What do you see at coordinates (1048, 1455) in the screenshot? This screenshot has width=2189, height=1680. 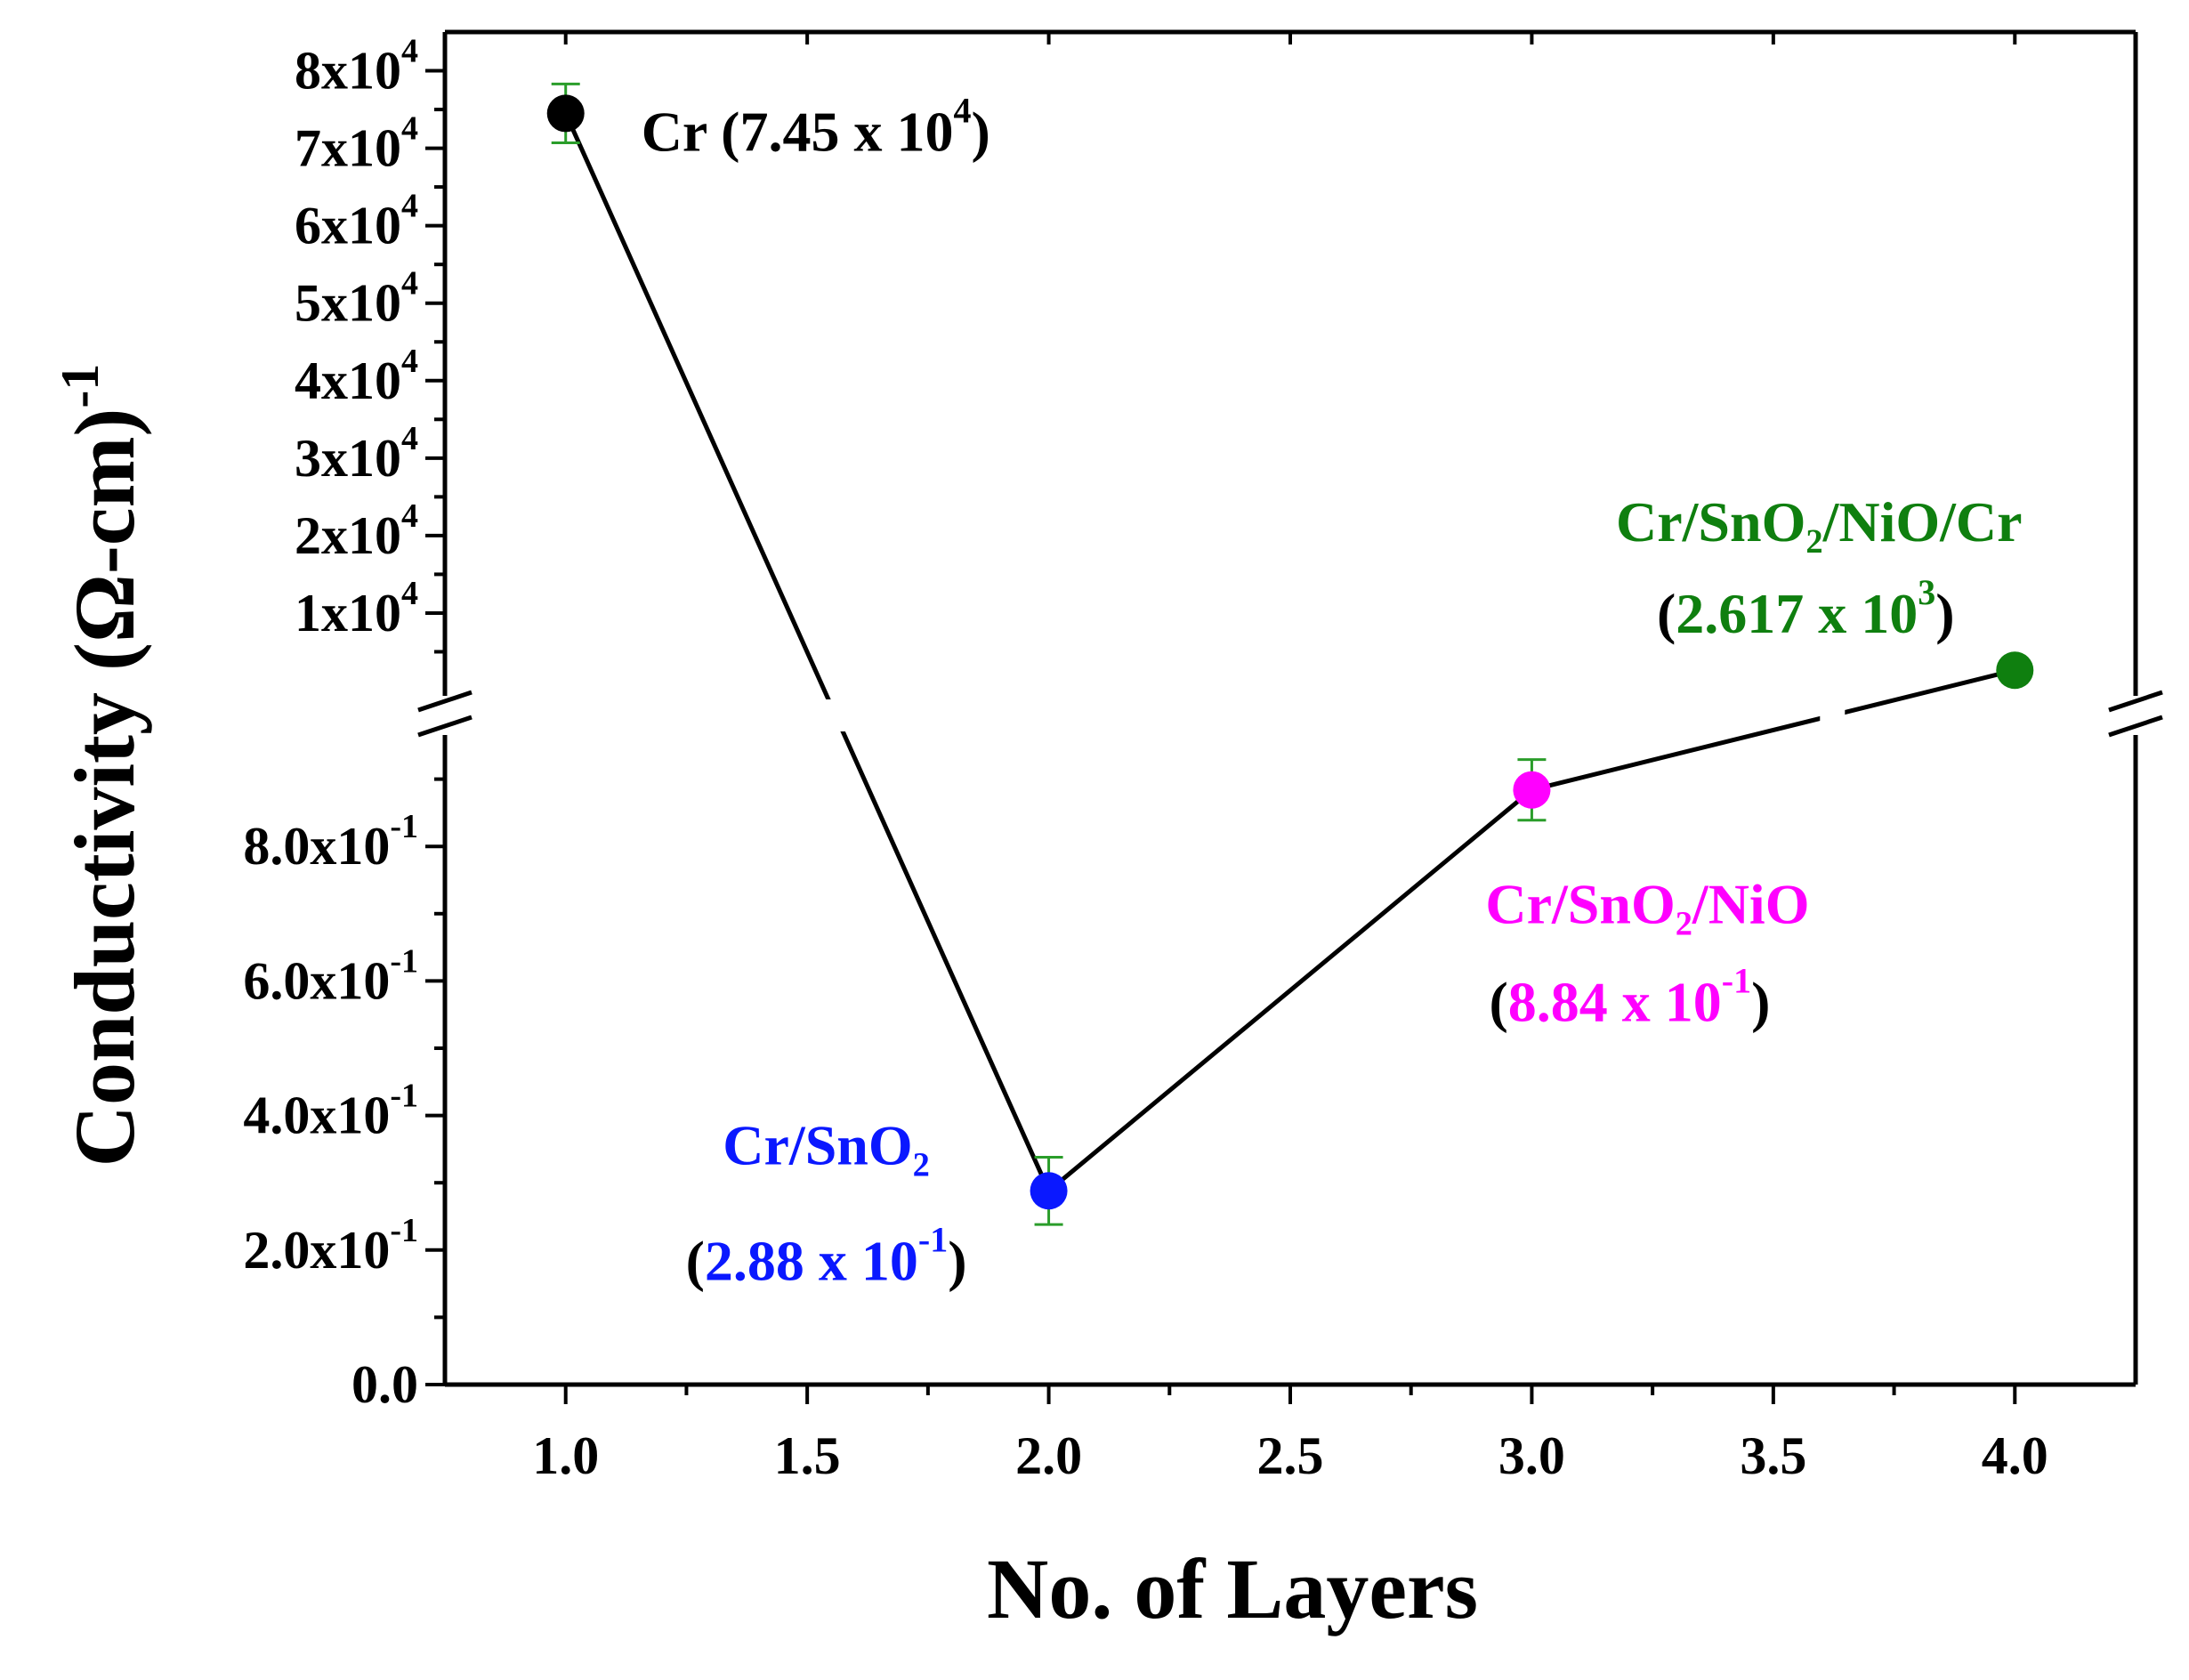 I see `x-tick-label: 2.0` at bounding box center [1048, 1455].